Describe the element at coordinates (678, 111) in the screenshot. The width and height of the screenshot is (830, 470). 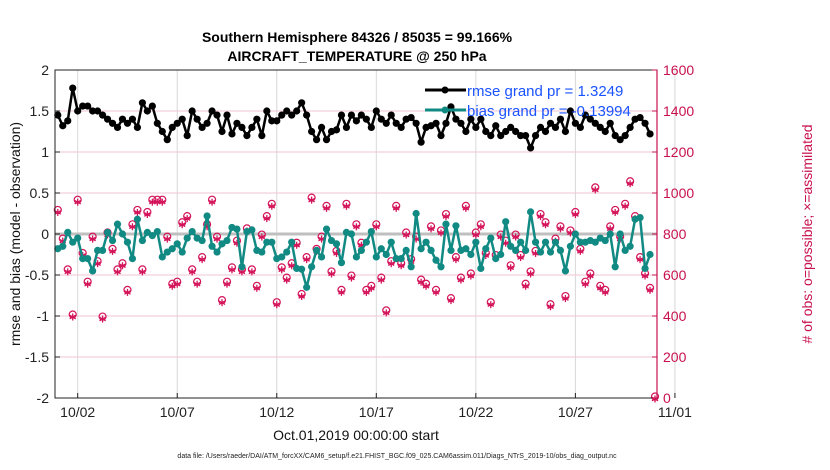
I see `y-right-tick-label: 1400` at that location.